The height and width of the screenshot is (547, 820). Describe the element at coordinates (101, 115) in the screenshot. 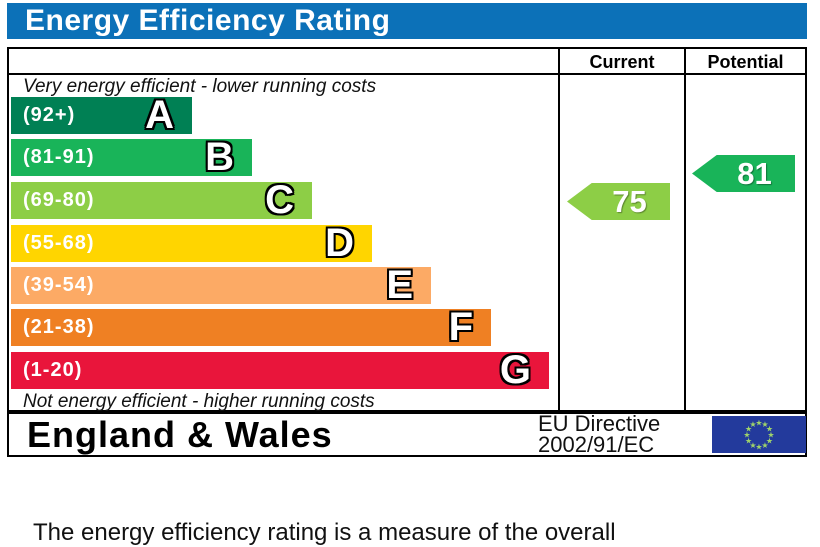

I see `band-row-a: (92+) A` at that location.